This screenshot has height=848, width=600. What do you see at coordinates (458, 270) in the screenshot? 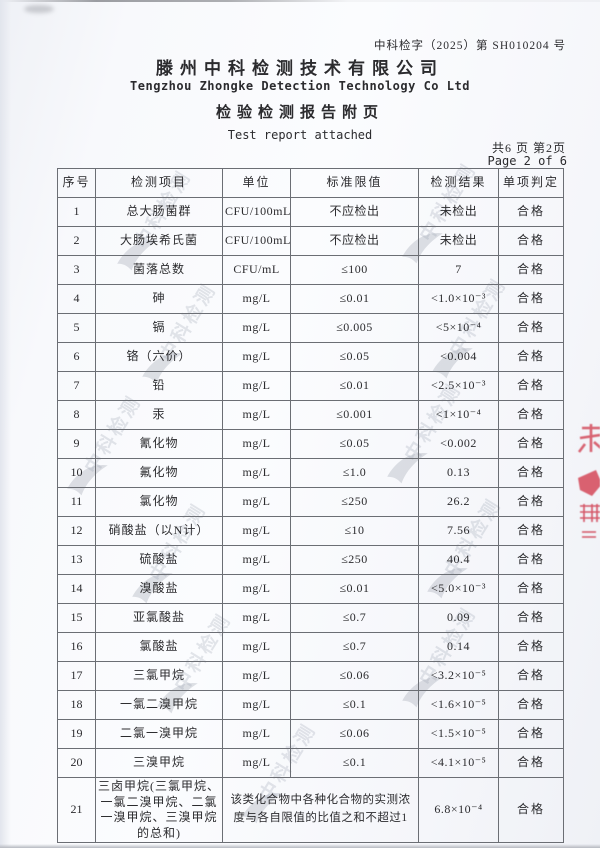
I see `cell-result: 7` at bounding box center [458, 270].